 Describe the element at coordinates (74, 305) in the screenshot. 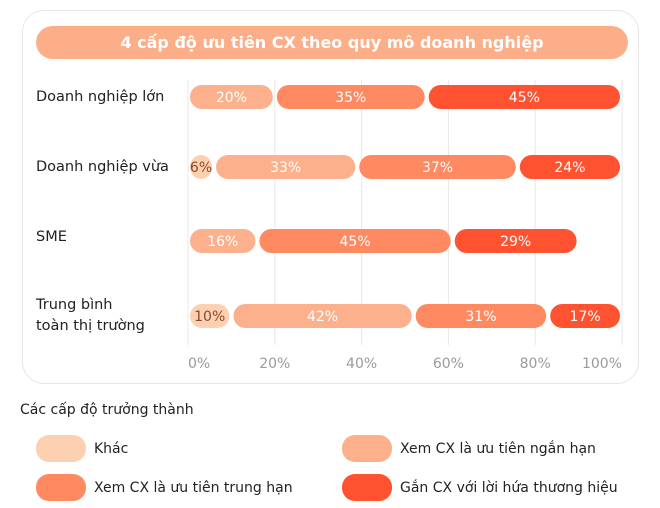

I see `row-label-line: Trung bình` at that location.